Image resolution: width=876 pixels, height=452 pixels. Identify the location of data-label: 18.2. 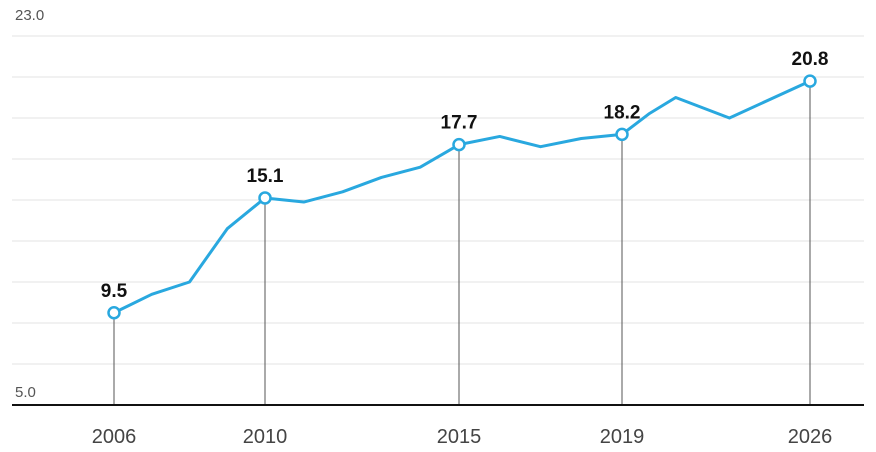
(622, 112).